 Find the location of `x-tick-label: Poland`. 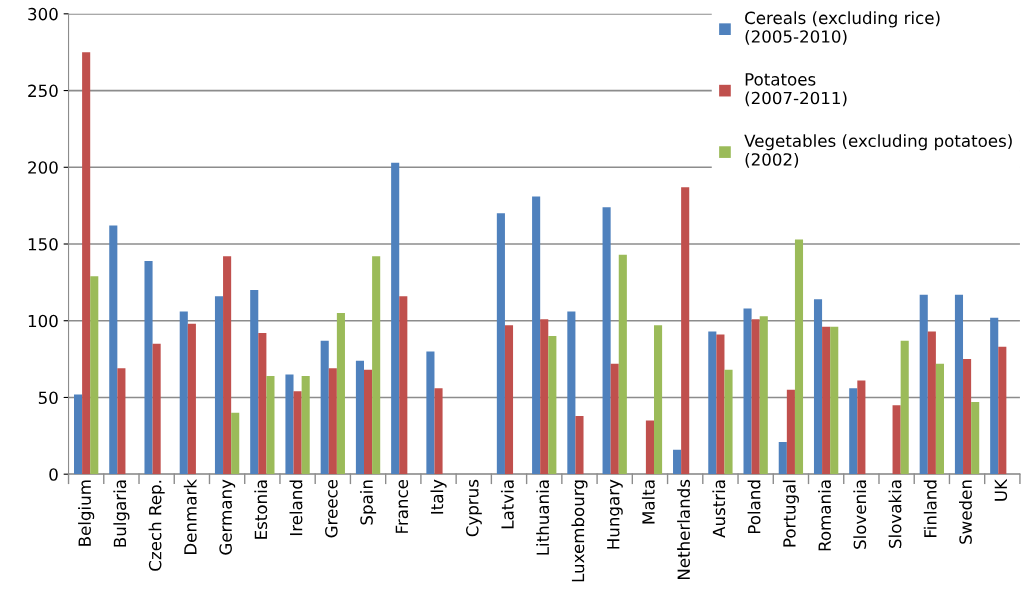

x-tick-label: Poland is located at coordinates (754, 507).